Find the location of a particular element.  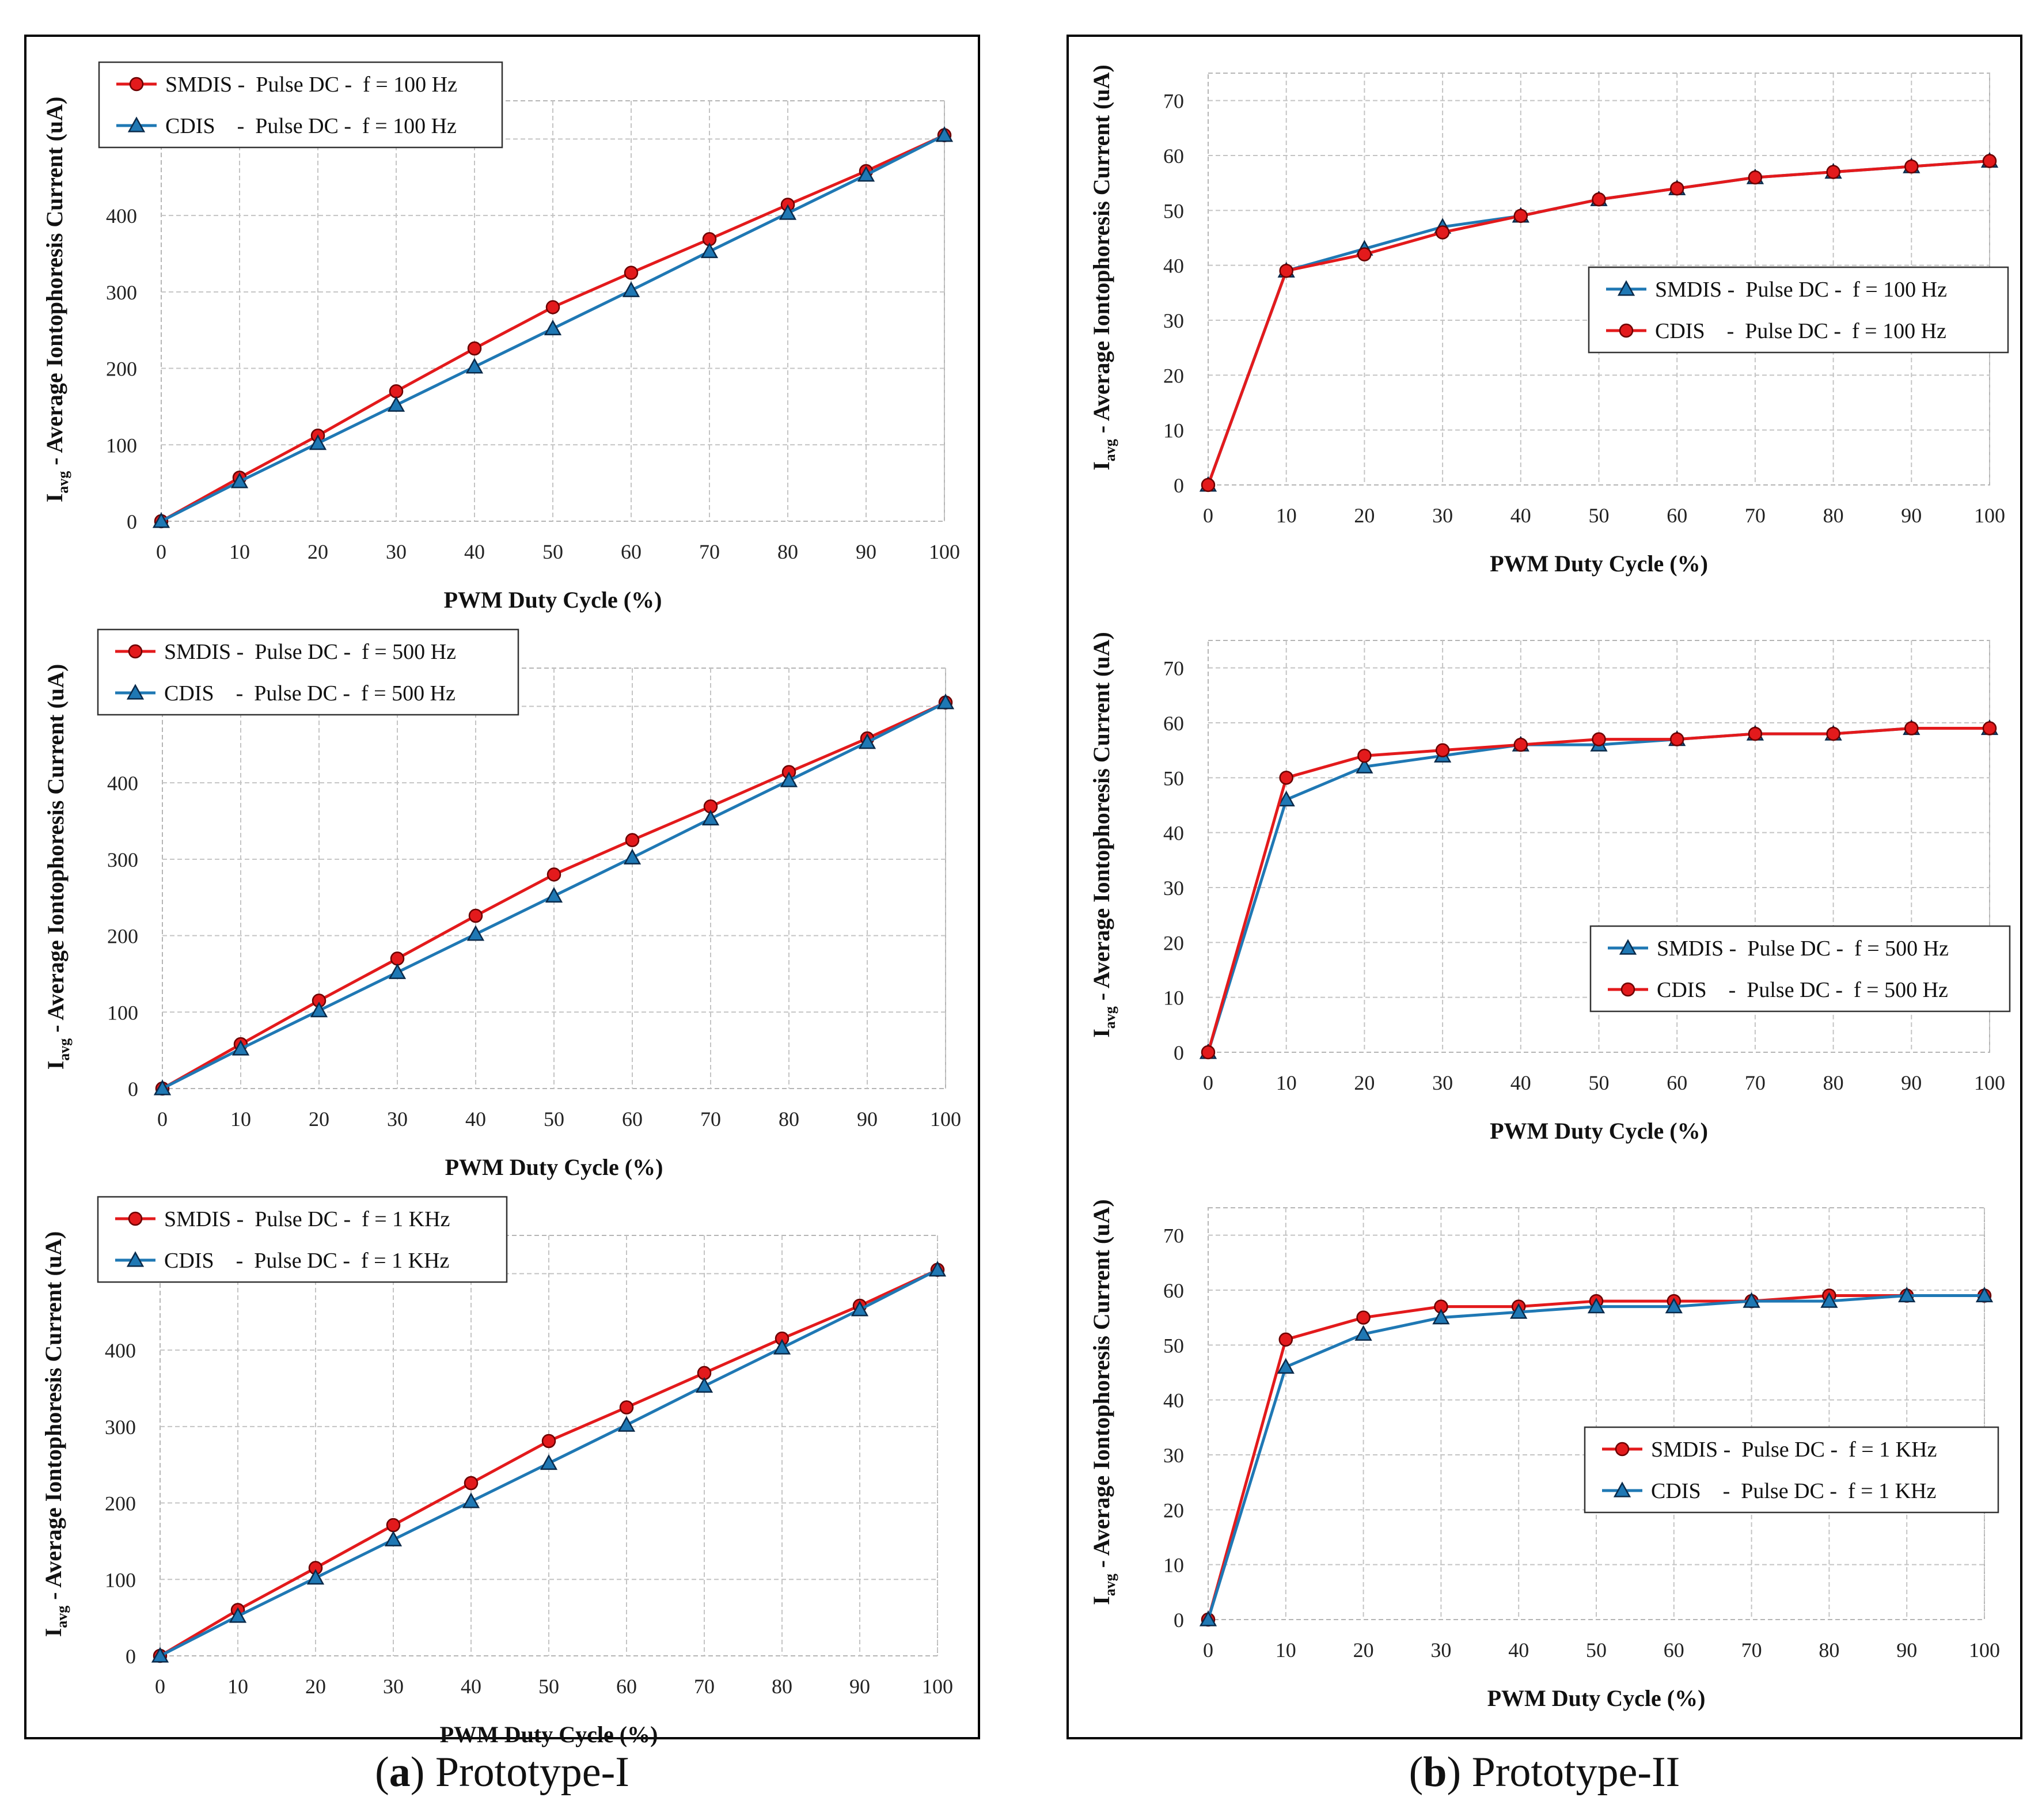

legend-label: CDIS - Pulse DC - f = 500 Hz is located at coordinates (310, 693).